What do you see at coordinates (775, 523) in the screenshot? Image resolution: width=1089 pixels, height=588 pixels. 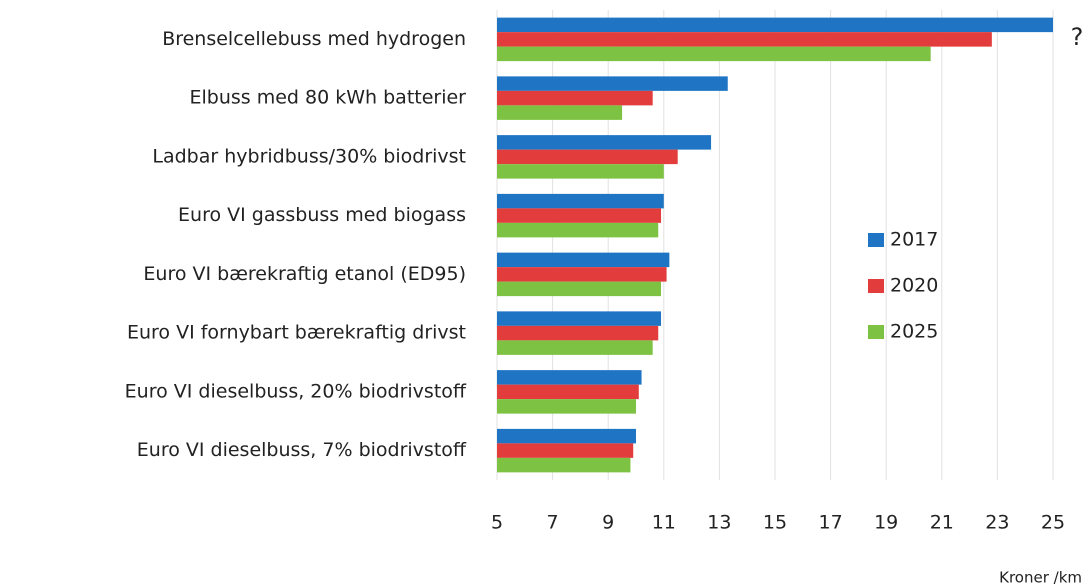 I see `x-tick-label: 15` at bounding box center [775, 523].